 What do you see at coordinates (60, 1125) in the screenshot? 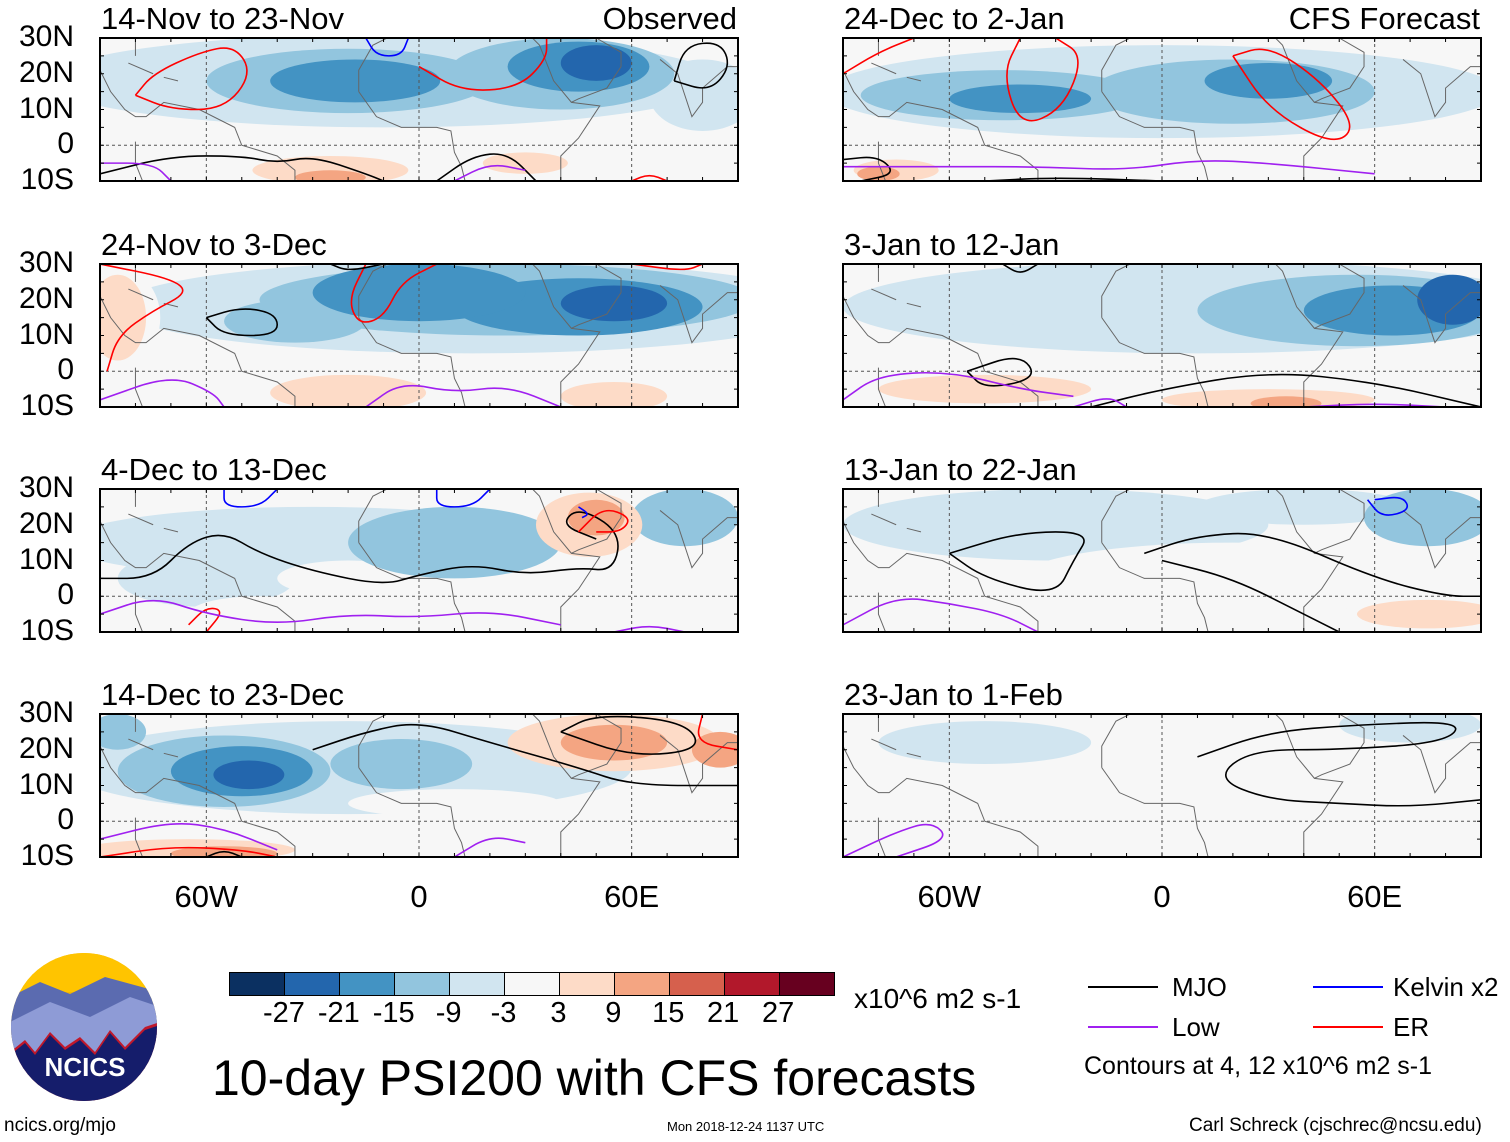
I see `footer-url: ncics.org/mjo` at bounding box center [60, 1125].